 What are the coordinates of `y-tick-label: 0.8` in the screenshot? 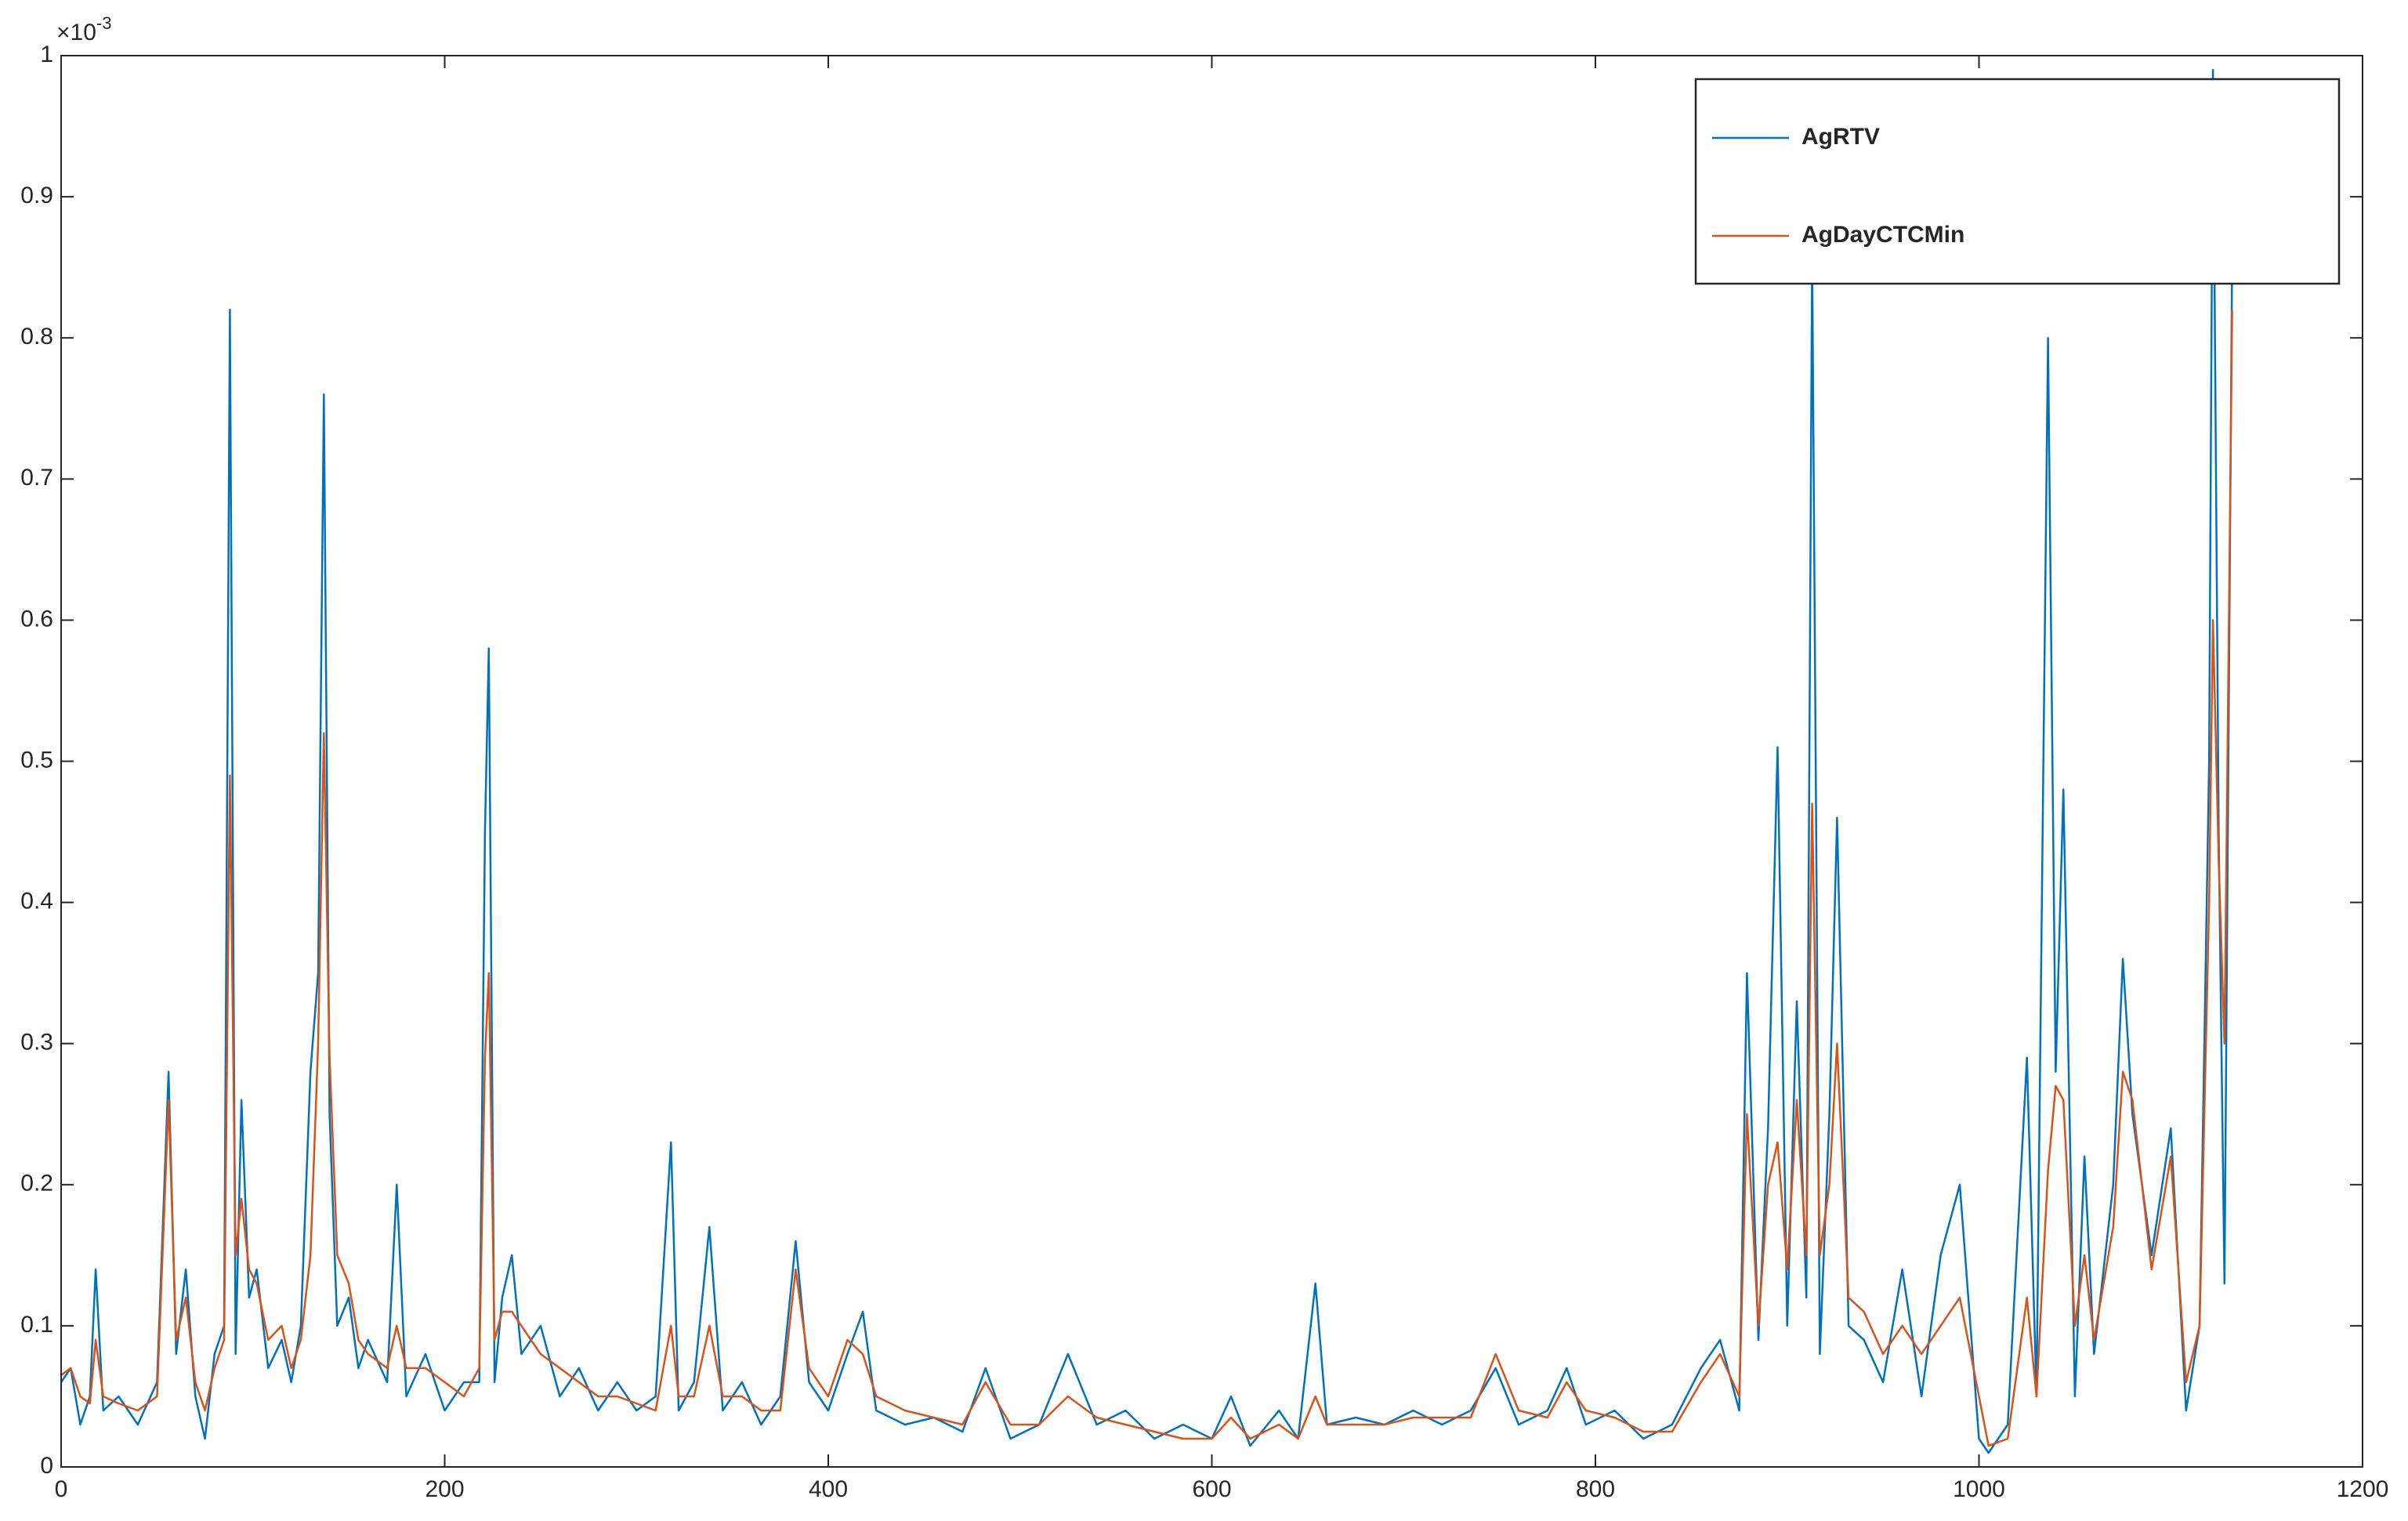 It's located at (36, 337).